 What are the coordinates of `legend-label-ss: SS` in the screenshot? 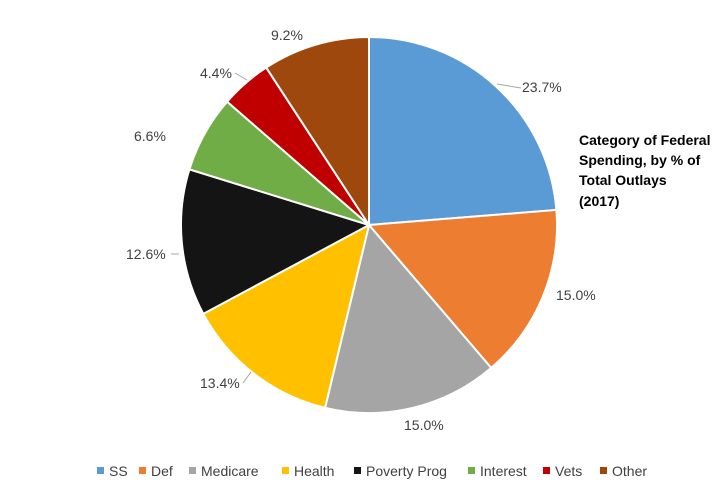 It's located at (118, 471).